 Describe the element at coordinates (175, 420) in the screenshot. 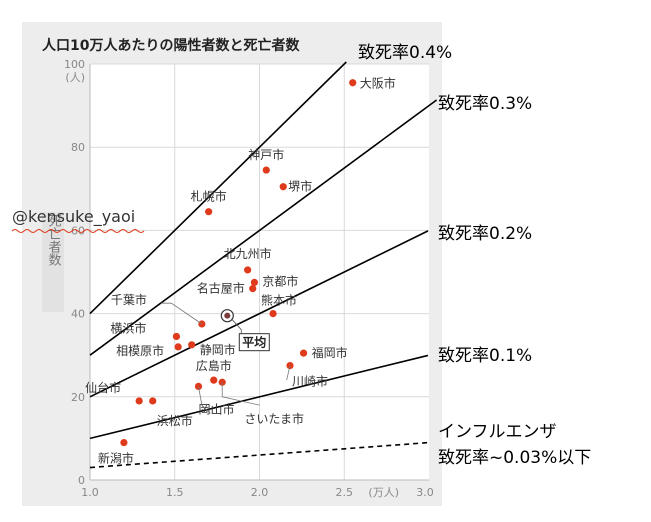

I see `point-label: 浜松市` at that location.